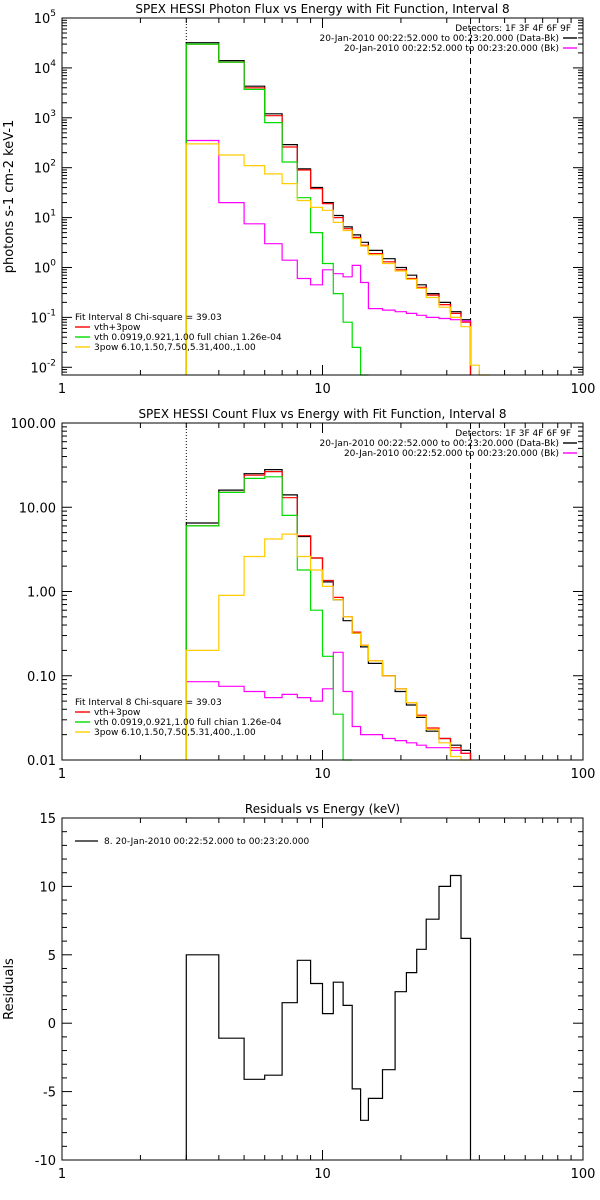 The image size is (600, 1200). What do you see at coordinates (51, 313) in the screenshot?
I see `y-tick-exponent: -1` at bounding box center [51, 313].